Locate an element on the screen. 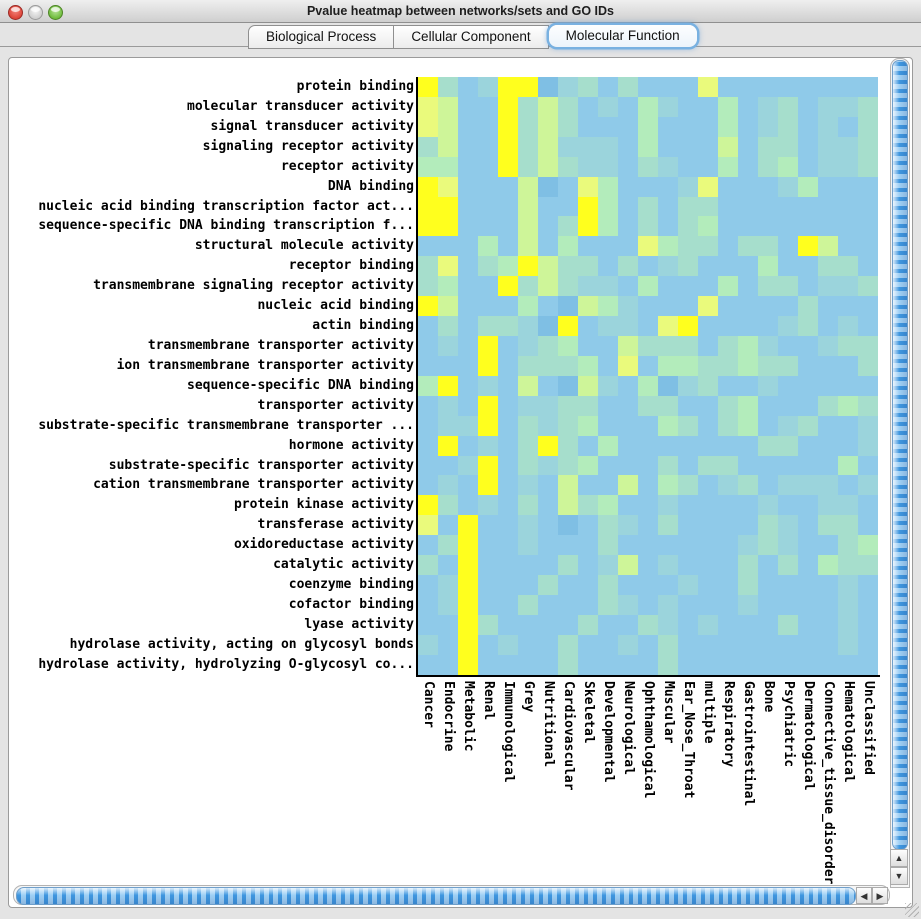 The width and height of the screenshot is (921, 919). scroll-up-button: ▲ is located at coordinates (899, 858).